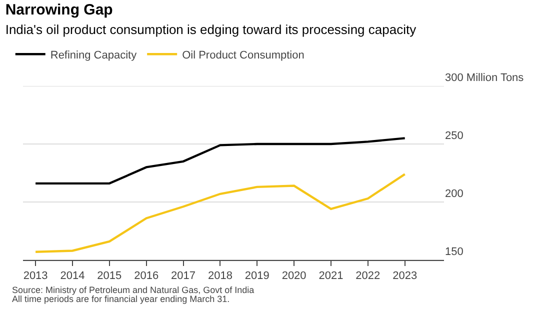 This screenshot has height=326, width=534. I want to click on x-tick-label: 2015, so click(109, 276).